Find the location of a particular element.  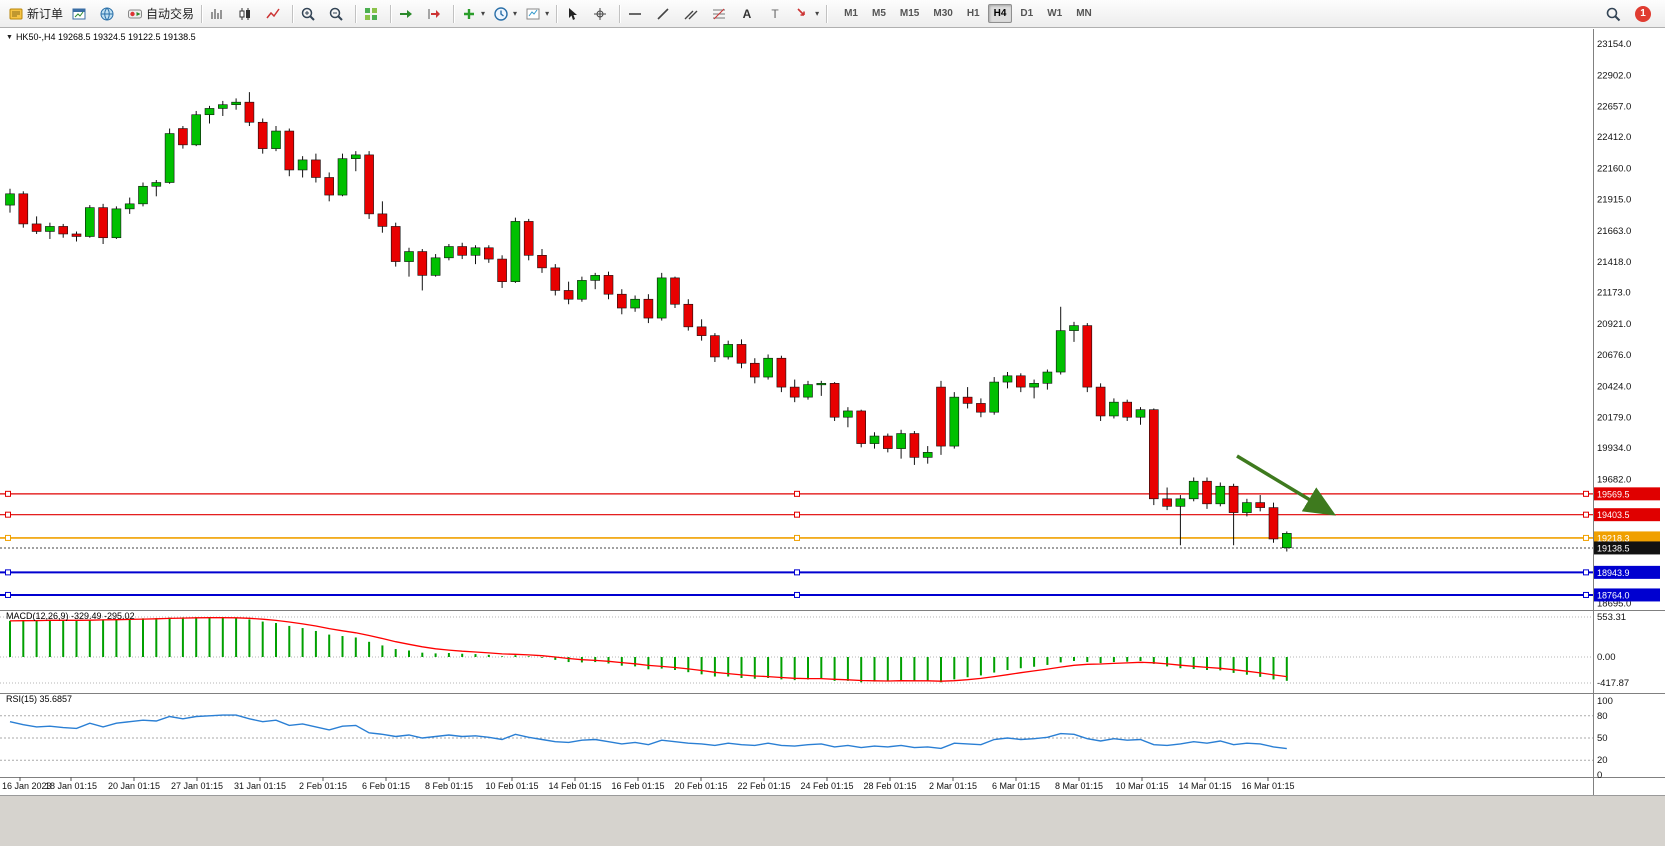

chart-window-button is located at coordinates (81, 14).